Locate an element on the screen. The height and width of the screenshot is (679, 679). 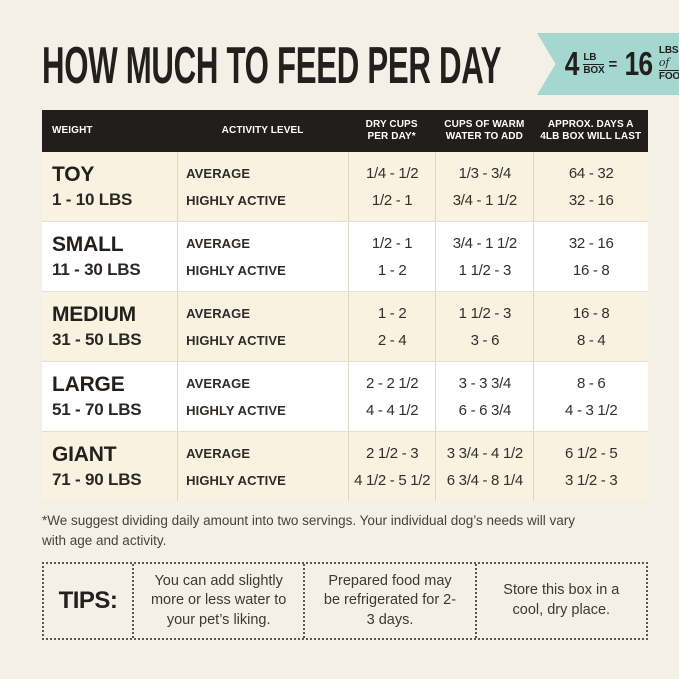
food-unit-bottom: FOOD! is located at coordinates (668, 77).